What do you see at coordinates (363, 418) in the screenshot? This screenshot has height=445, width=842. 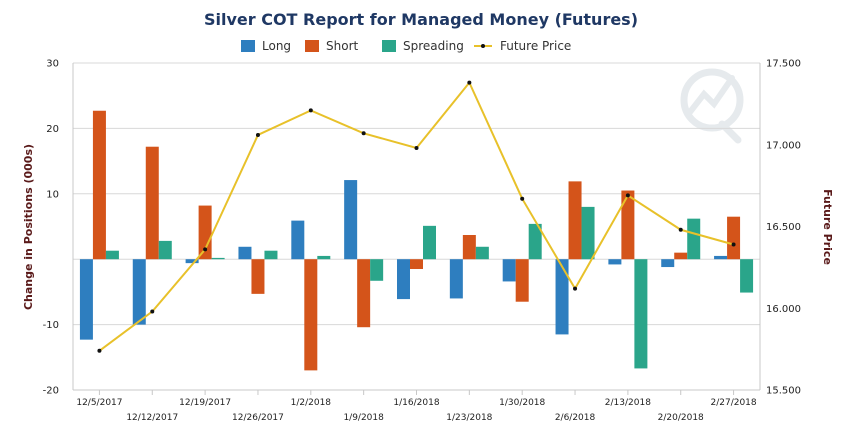 I see `x-tick-label: 1/9/2018` at bounding box center [363, 418].